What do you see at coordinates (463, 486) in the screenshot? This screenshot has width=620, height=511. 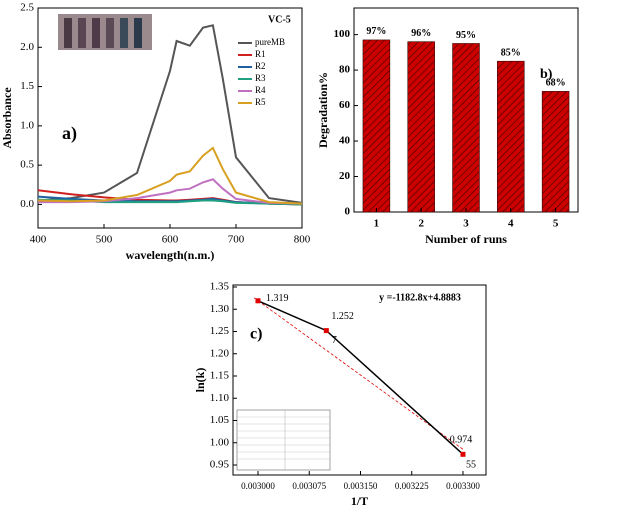 I see `x-tick-label: 0.003300` at bounding box center [463, 486].